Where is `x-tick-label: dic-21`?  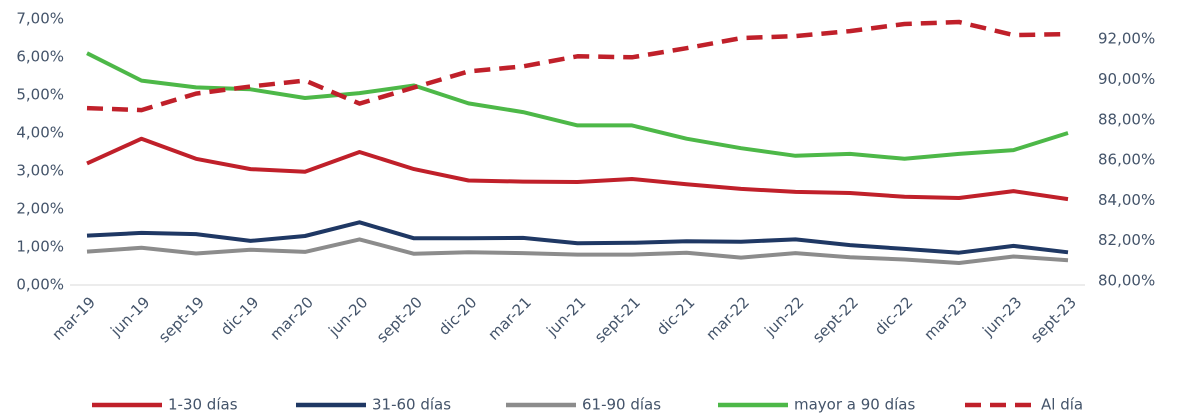
x-tick-label: dic-21 is located at coordinates (676, 316).